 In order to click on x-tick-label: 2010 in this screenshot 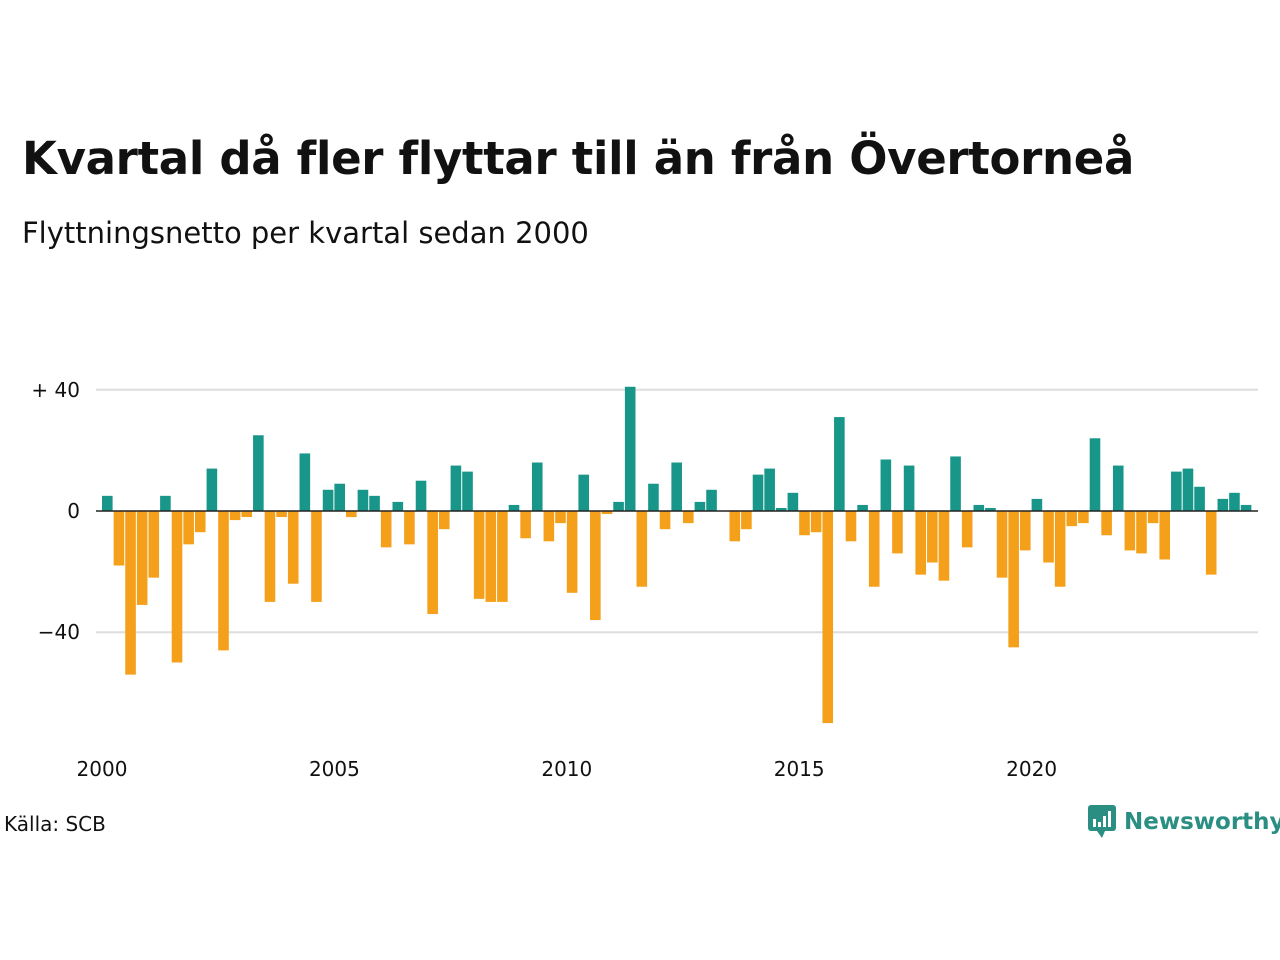, I will do `click(566, 769)`.